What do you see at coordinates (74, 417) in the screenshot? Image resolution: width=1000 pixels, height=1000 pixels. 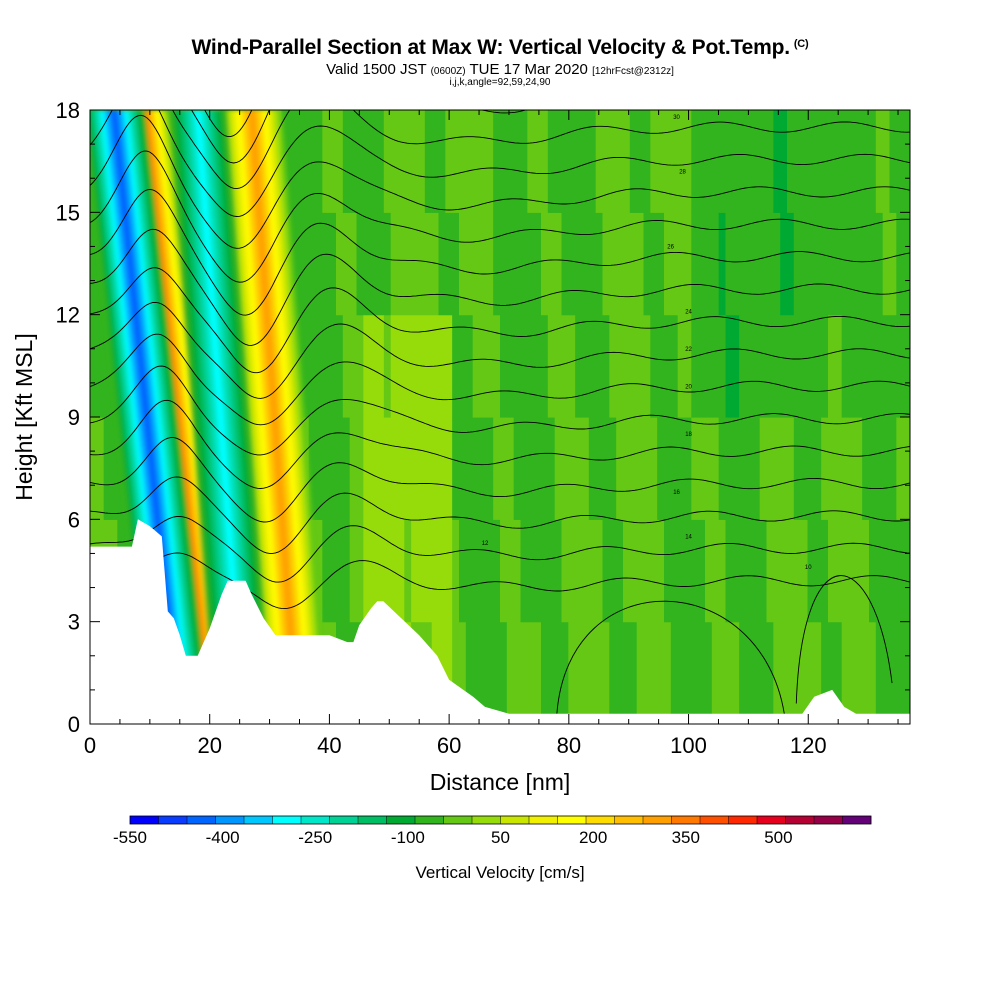 I see `y-tick-label: 9` at bounding box center [74, 417].